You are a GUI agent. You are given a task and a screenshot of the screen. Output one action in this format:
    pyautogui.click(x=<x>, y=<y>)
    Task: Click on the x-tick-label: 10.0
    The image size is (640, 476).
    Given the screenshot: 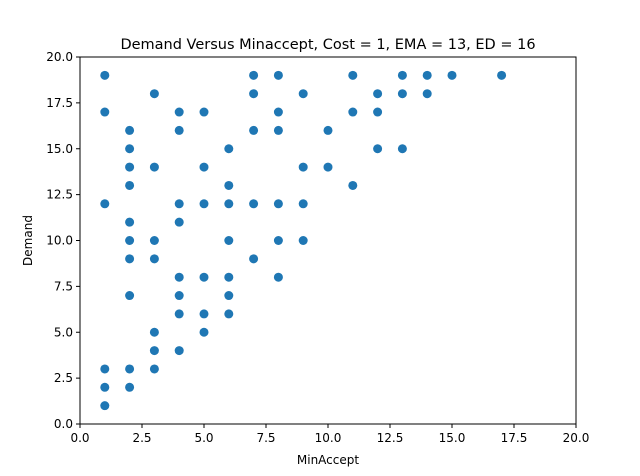 What is the action you would take?
    pyautogui.click(x=328, y=438)
    